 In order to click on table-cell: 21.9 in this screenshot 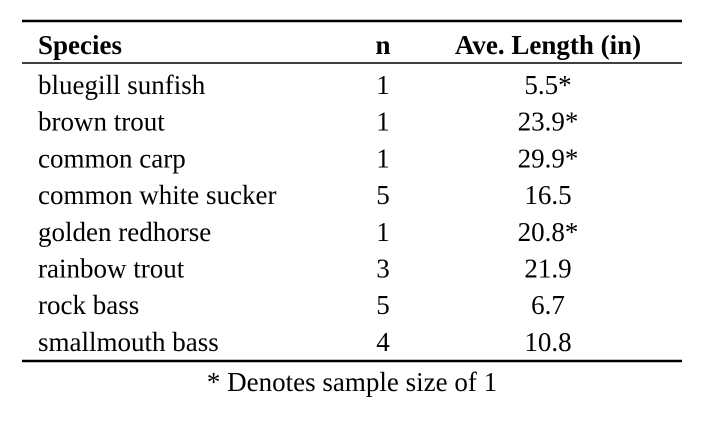, I will do `click(547, 269)`.